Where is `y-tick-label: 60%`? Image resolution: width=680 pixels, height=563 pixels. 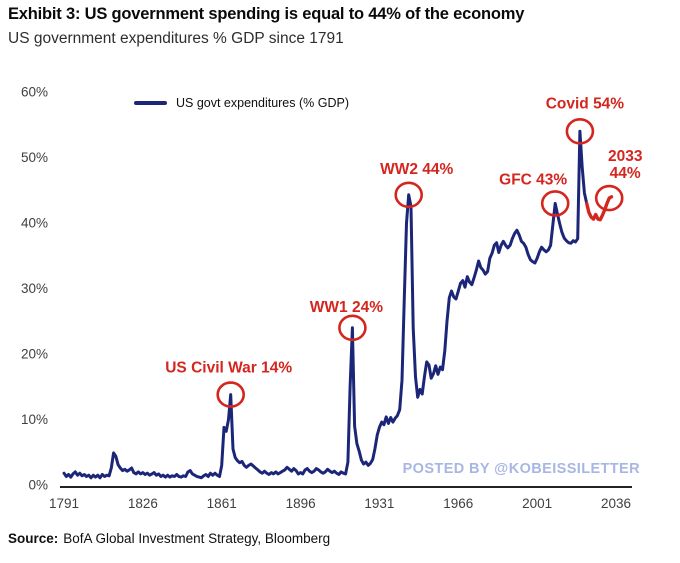
y-tick-label: 60% is located at coordinates (34, 92).